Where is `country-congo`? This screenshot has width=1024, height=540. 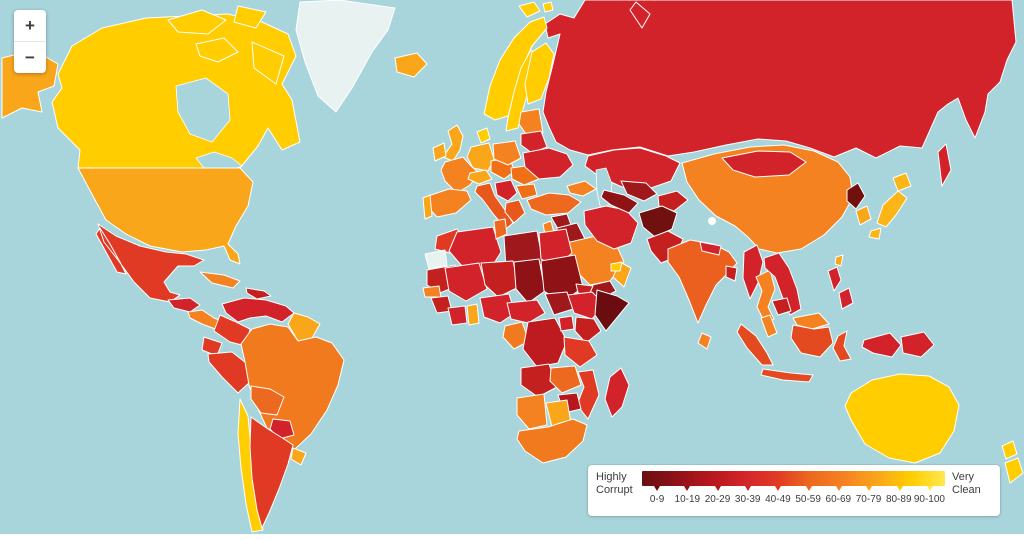 country-congo is located at coordinates (516, 335).